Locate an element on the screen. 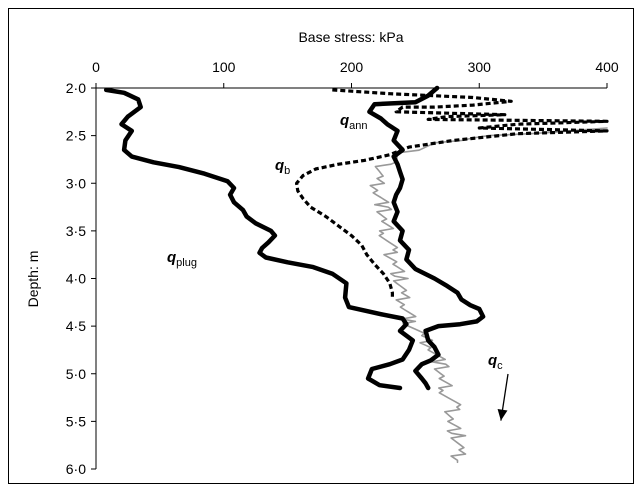 This screenshot has height=493, width=643. y-tick-label: 3·5 is located at coordinates (76, 231).